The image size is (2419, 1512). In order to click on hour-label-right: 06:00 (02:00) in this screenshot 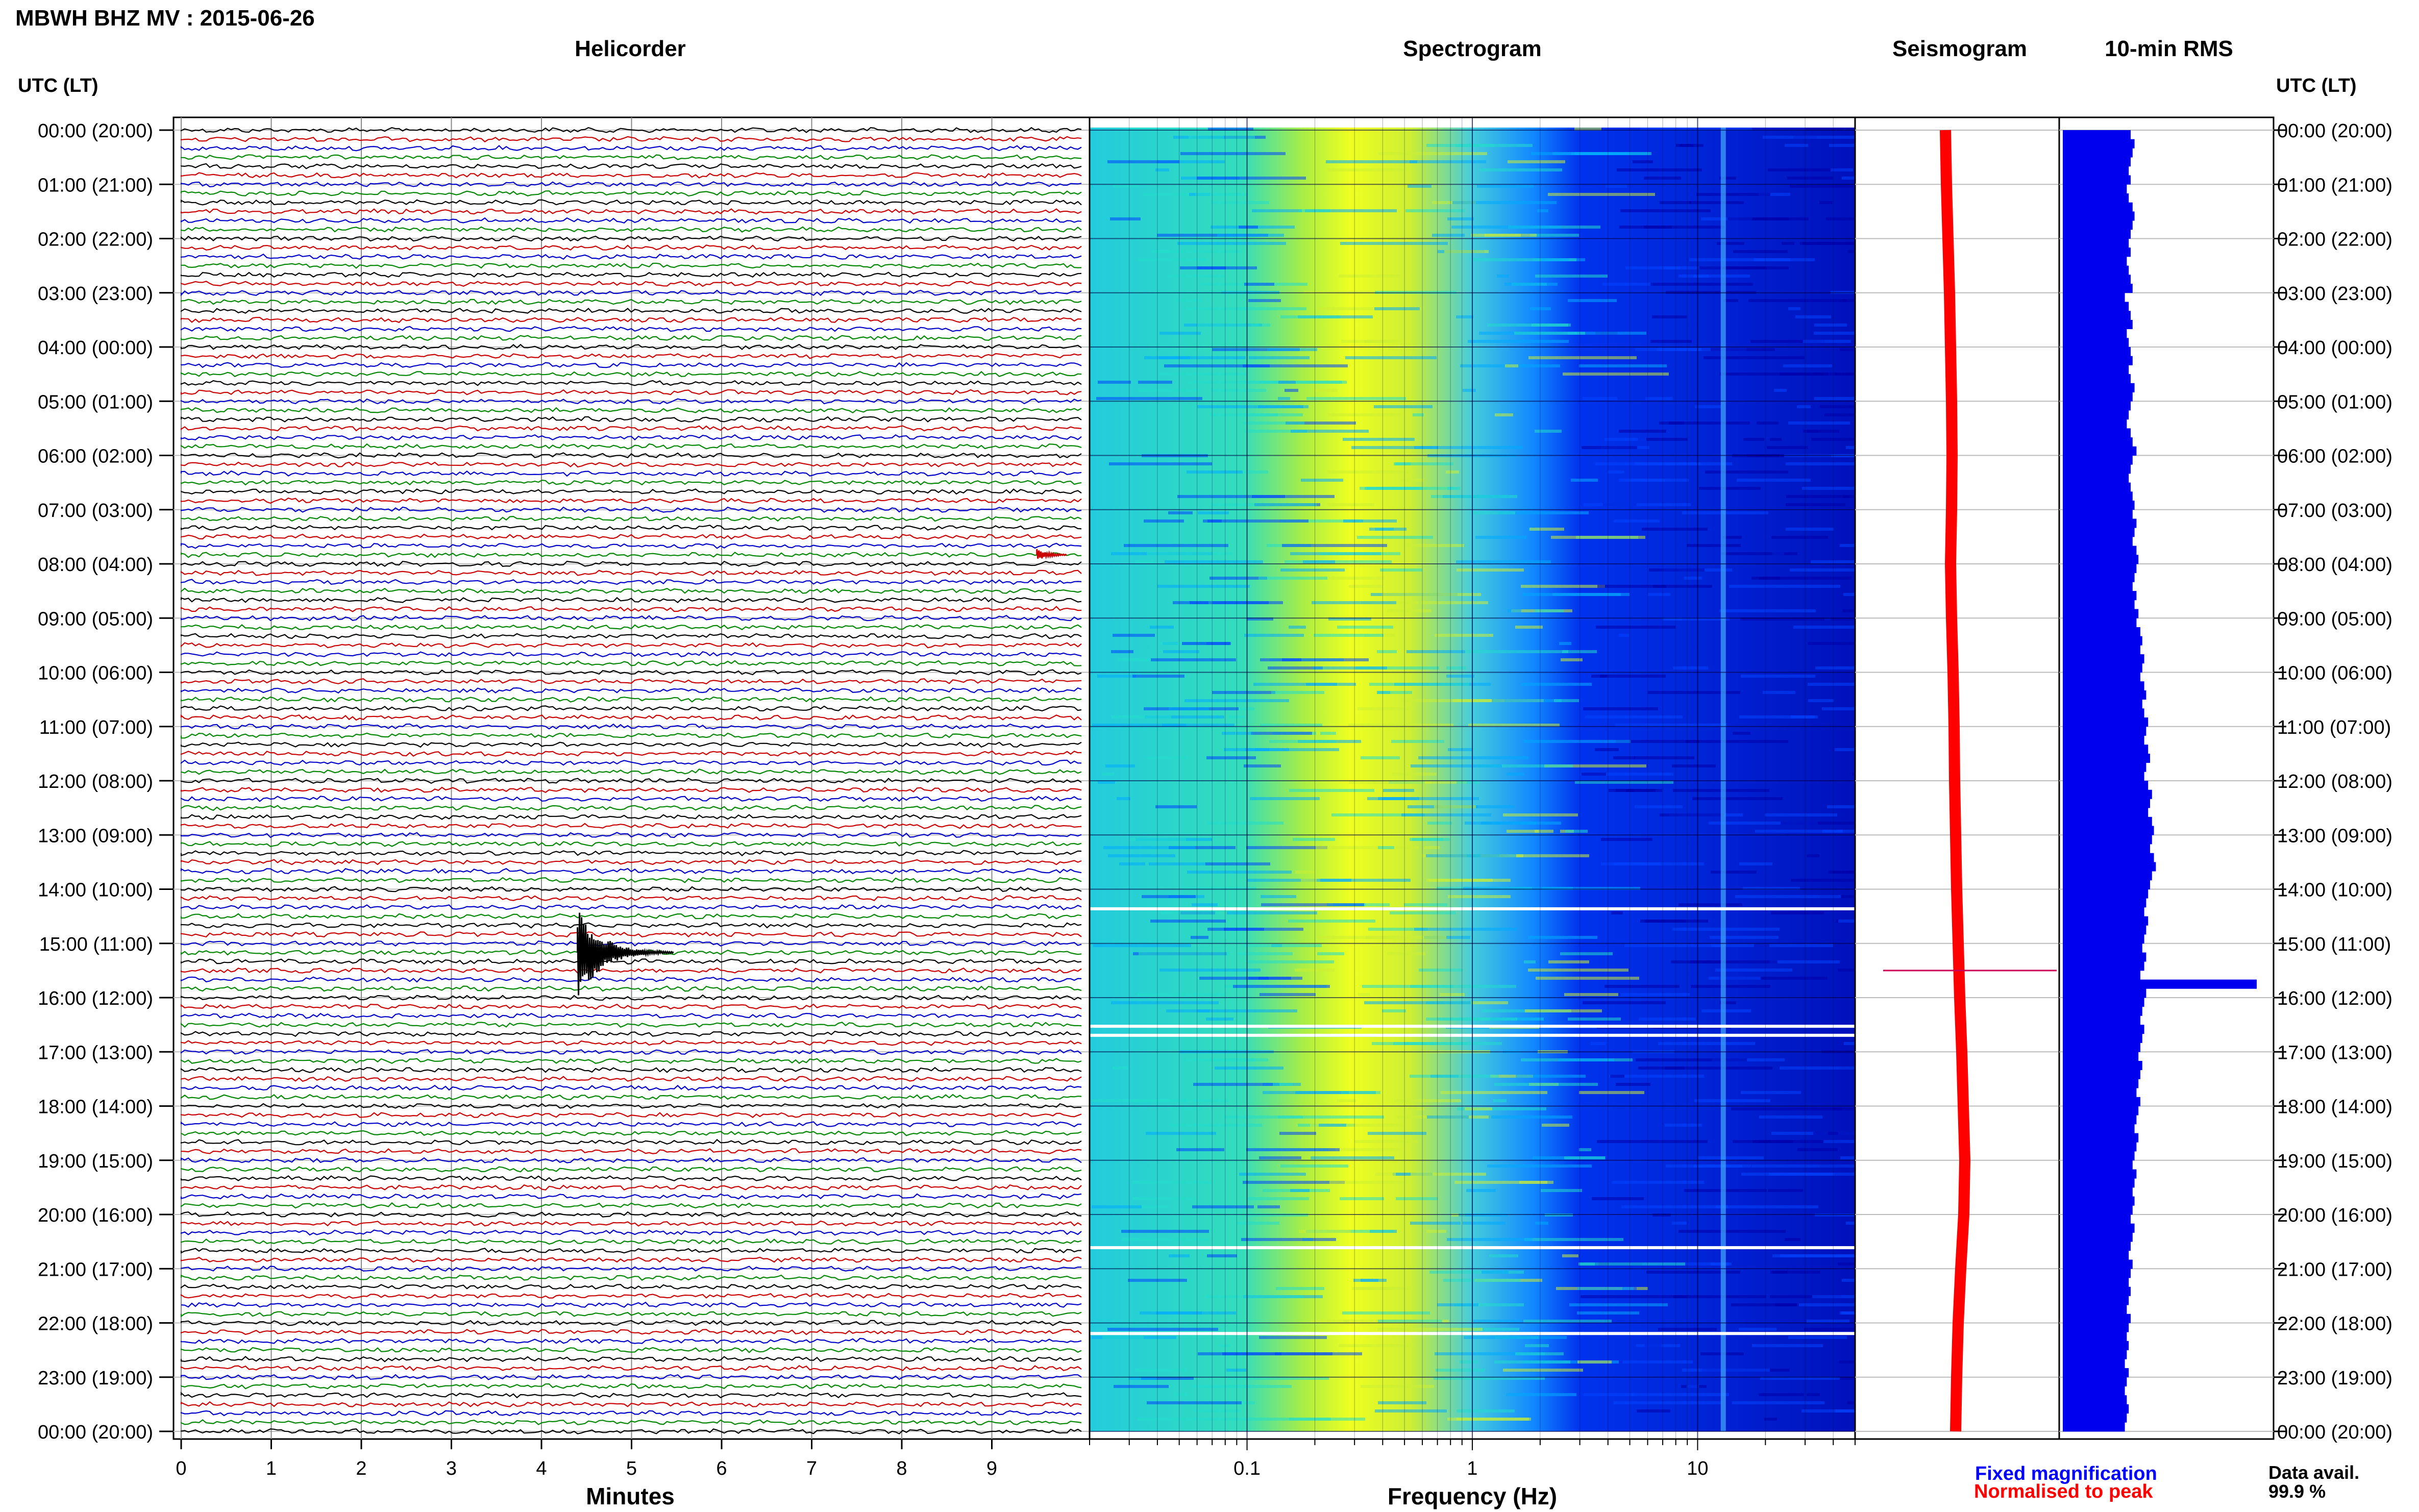, I will do `click(2334, 456)`.